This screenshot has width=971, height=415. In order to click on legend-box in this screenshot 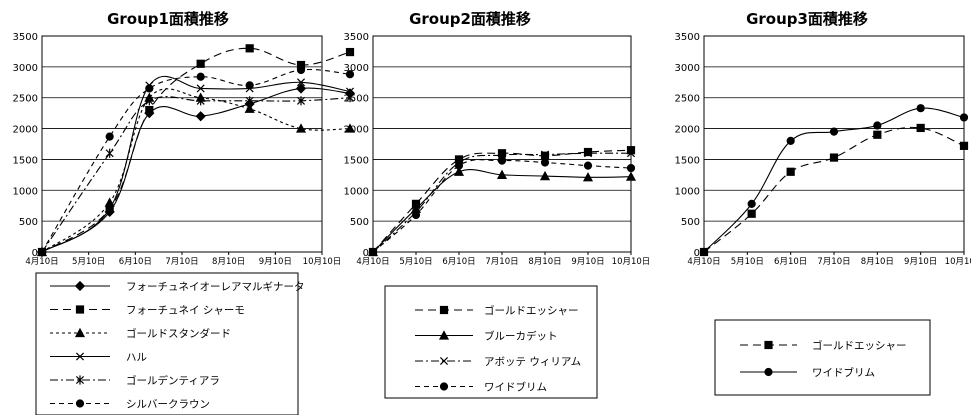, I will do `click(822, 357)`.